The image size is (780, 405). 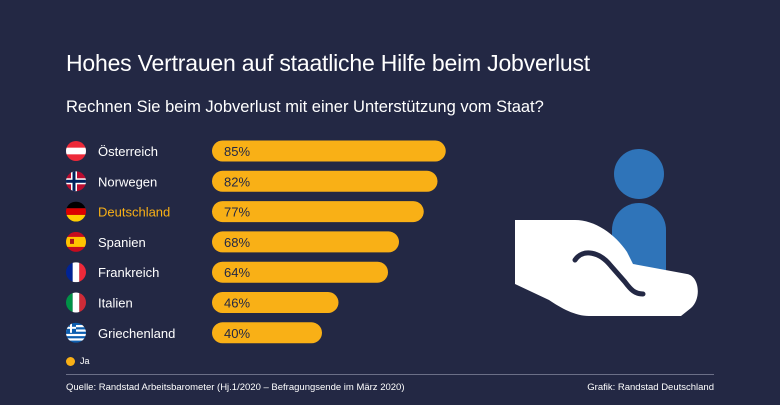 I want to click on category-label: Griechenland, so click(x=136, y=333).